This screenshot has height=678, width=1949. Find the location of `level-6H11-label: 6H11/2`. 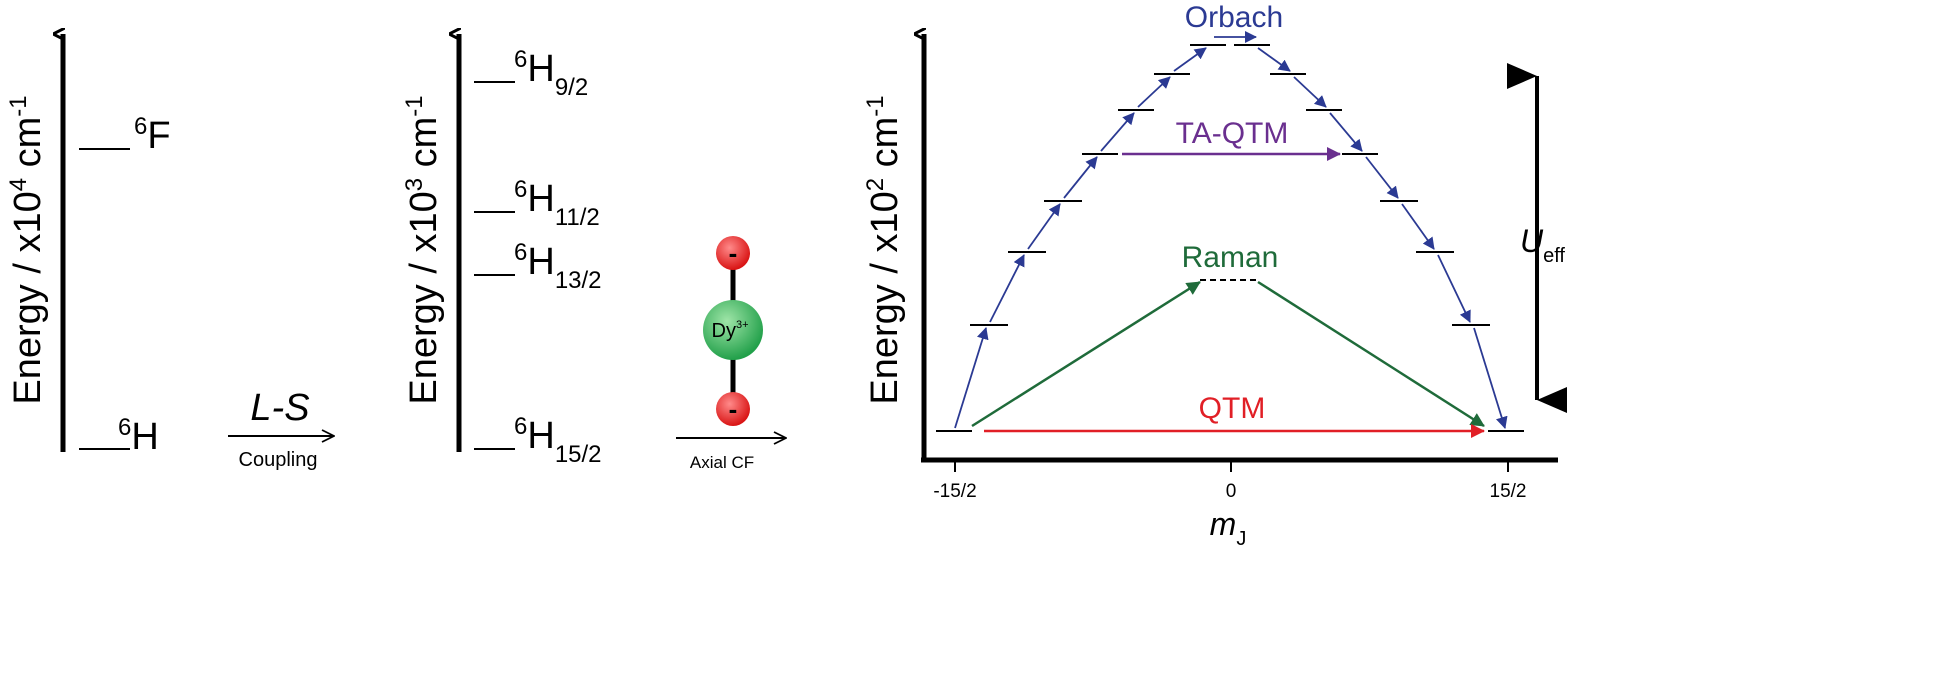

level-6H11-label: 6H11/2 is located at coordinates (557, 203).